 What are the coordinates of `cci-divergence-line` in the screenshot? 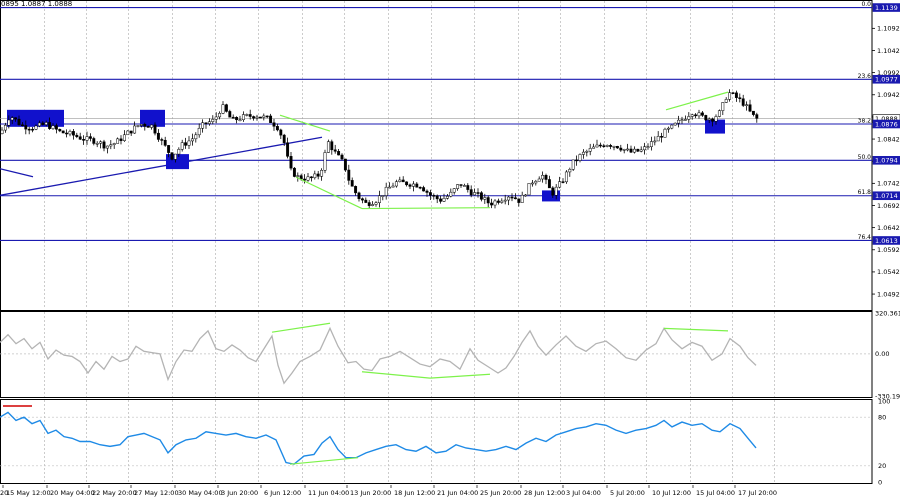 It's located at (301, 327).